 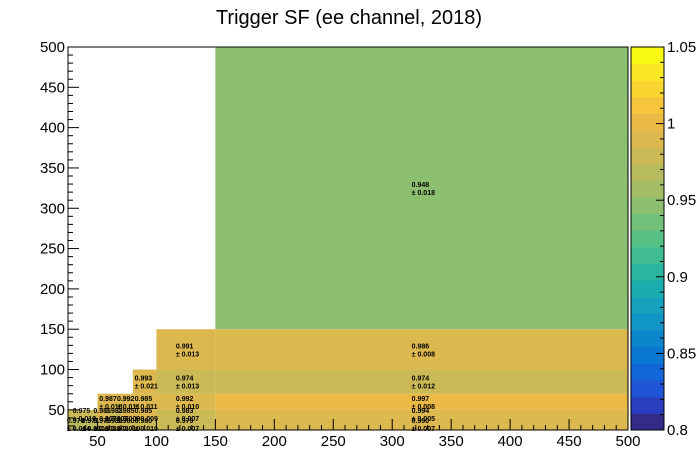 What do you see at coordinates (671, 124) in the screenshot?
I see `palette-tick-label: 1` at bounding box center [671, 124].